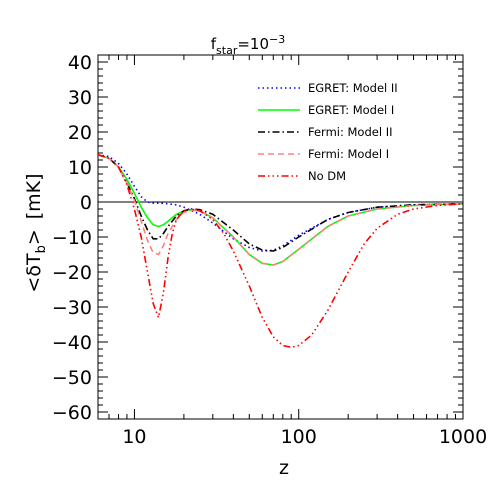 The height and width of the screenshot is (498, 498). Describe the element at coordinates (280, 203) in the screenshot. I see `series-line` at that location.